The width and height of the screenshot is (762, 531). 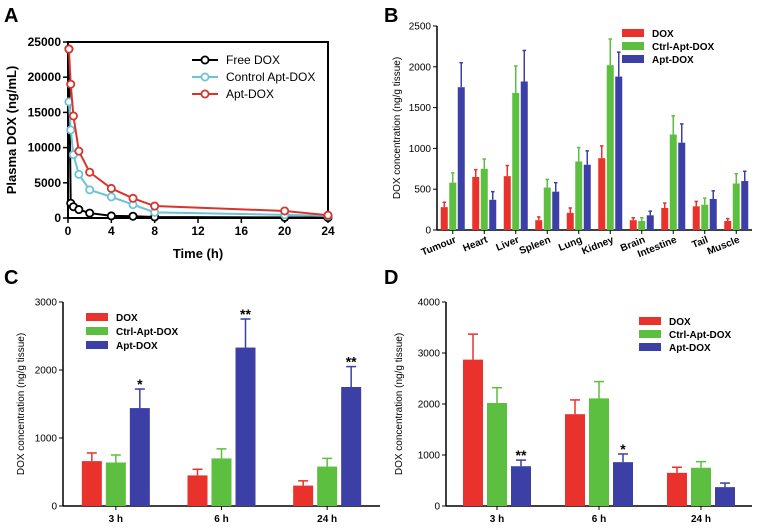 I want to click on panel-a-legend-label: Free DOX, so click(x=253, y=60).